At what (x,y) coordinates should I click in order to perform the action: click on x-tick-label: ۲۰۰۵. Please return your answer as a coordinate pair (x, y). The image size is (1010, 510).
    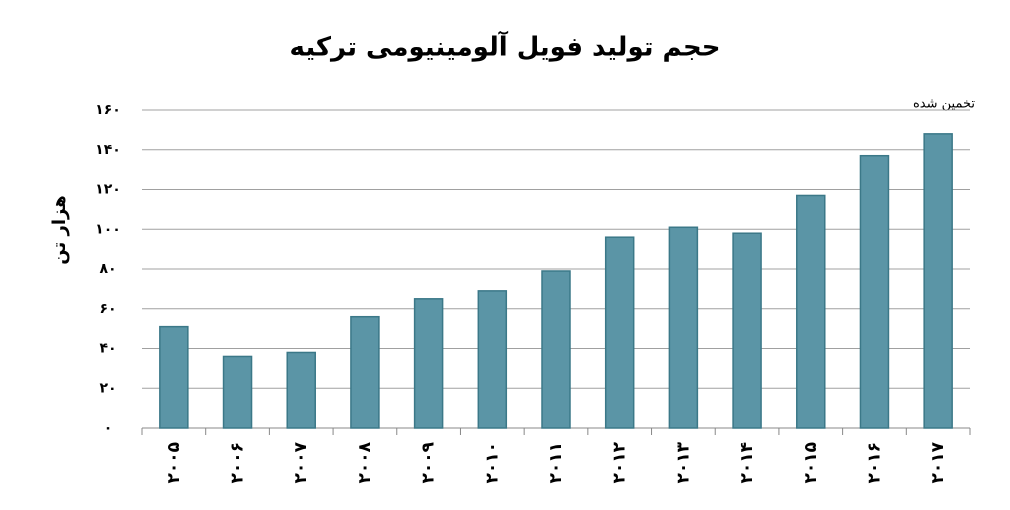
    Looking at the image, I should click on (174, 463).